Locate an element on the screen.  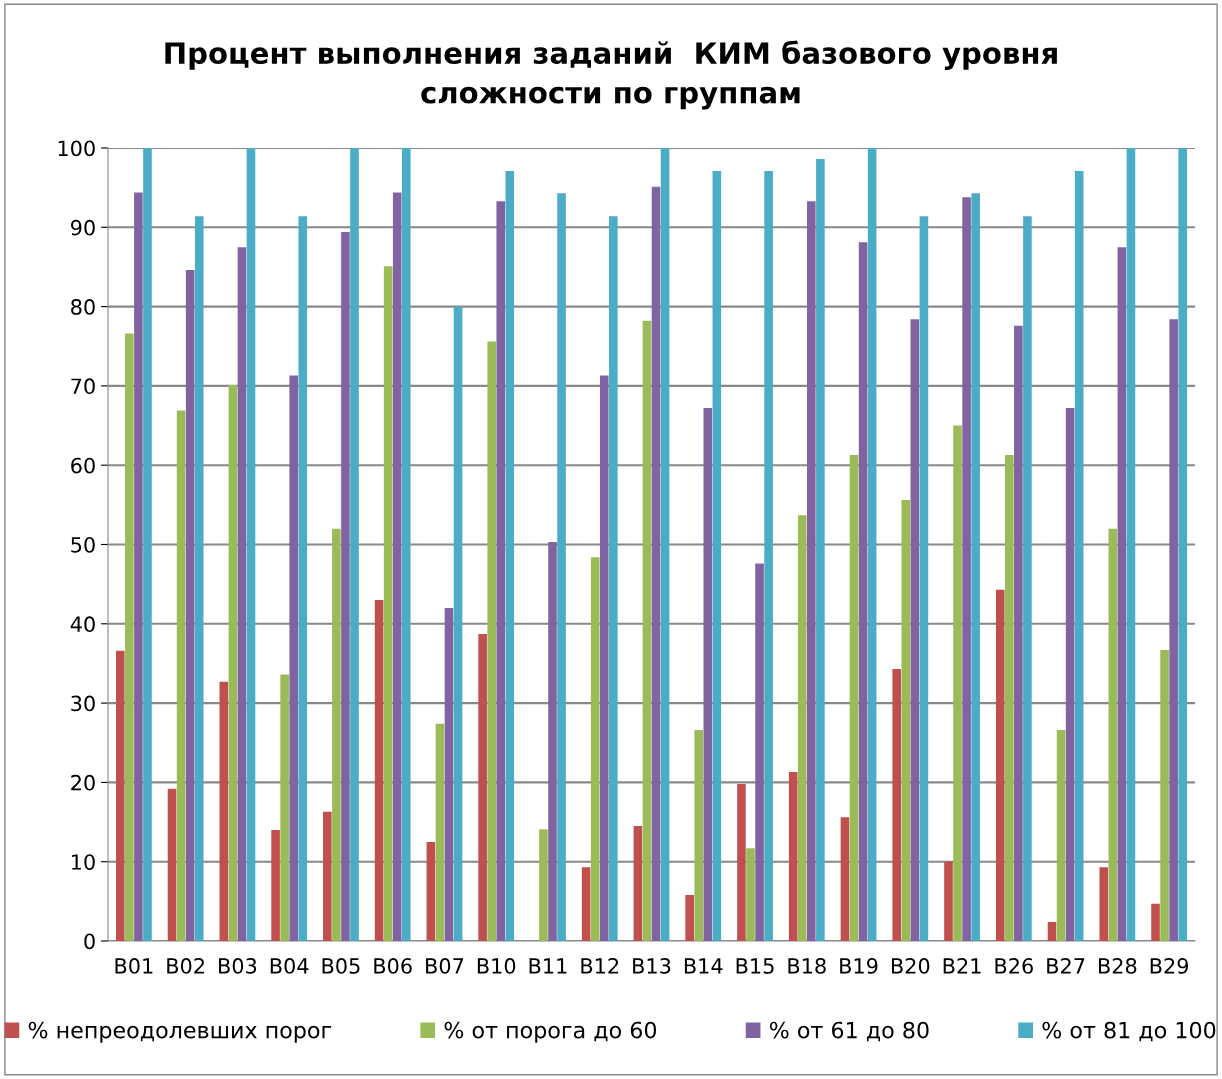
x-tick-label: B19 is located at coordinates (859, 966).